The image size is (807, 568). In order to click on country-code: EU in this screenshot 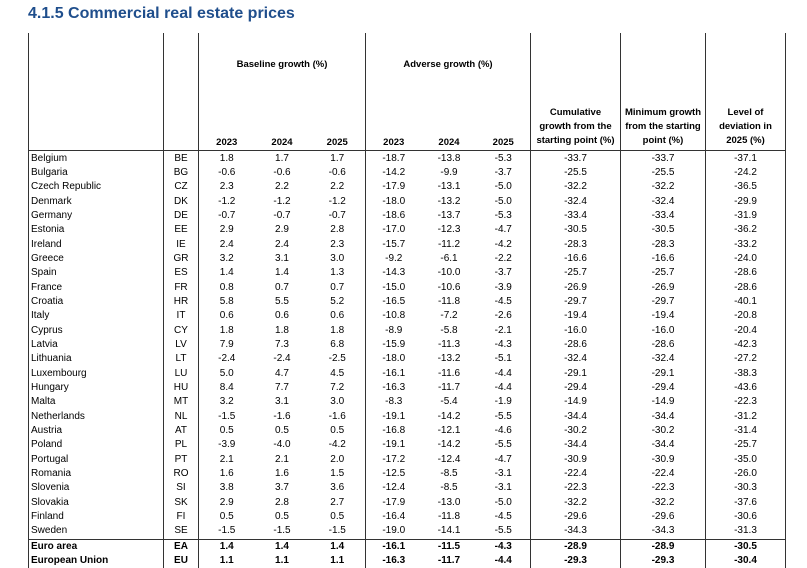, I will do `click(181, 560)`.